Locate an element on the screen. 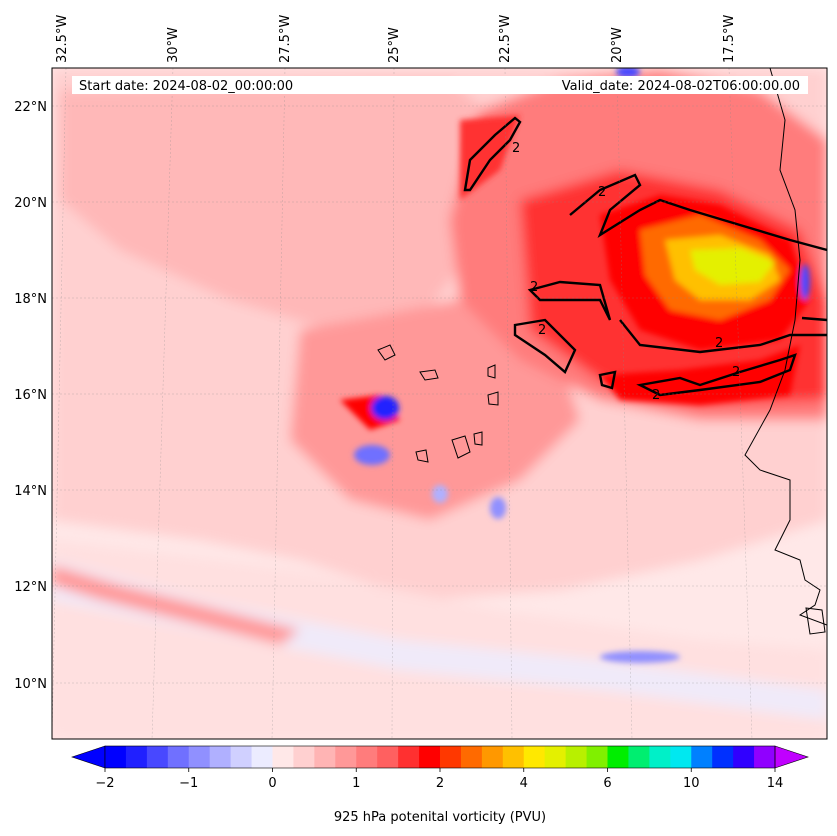  lat-labels: 22°N 20°N 18°N 16°N 14°N 12°N 10°N is located at coordinates (30, 396).